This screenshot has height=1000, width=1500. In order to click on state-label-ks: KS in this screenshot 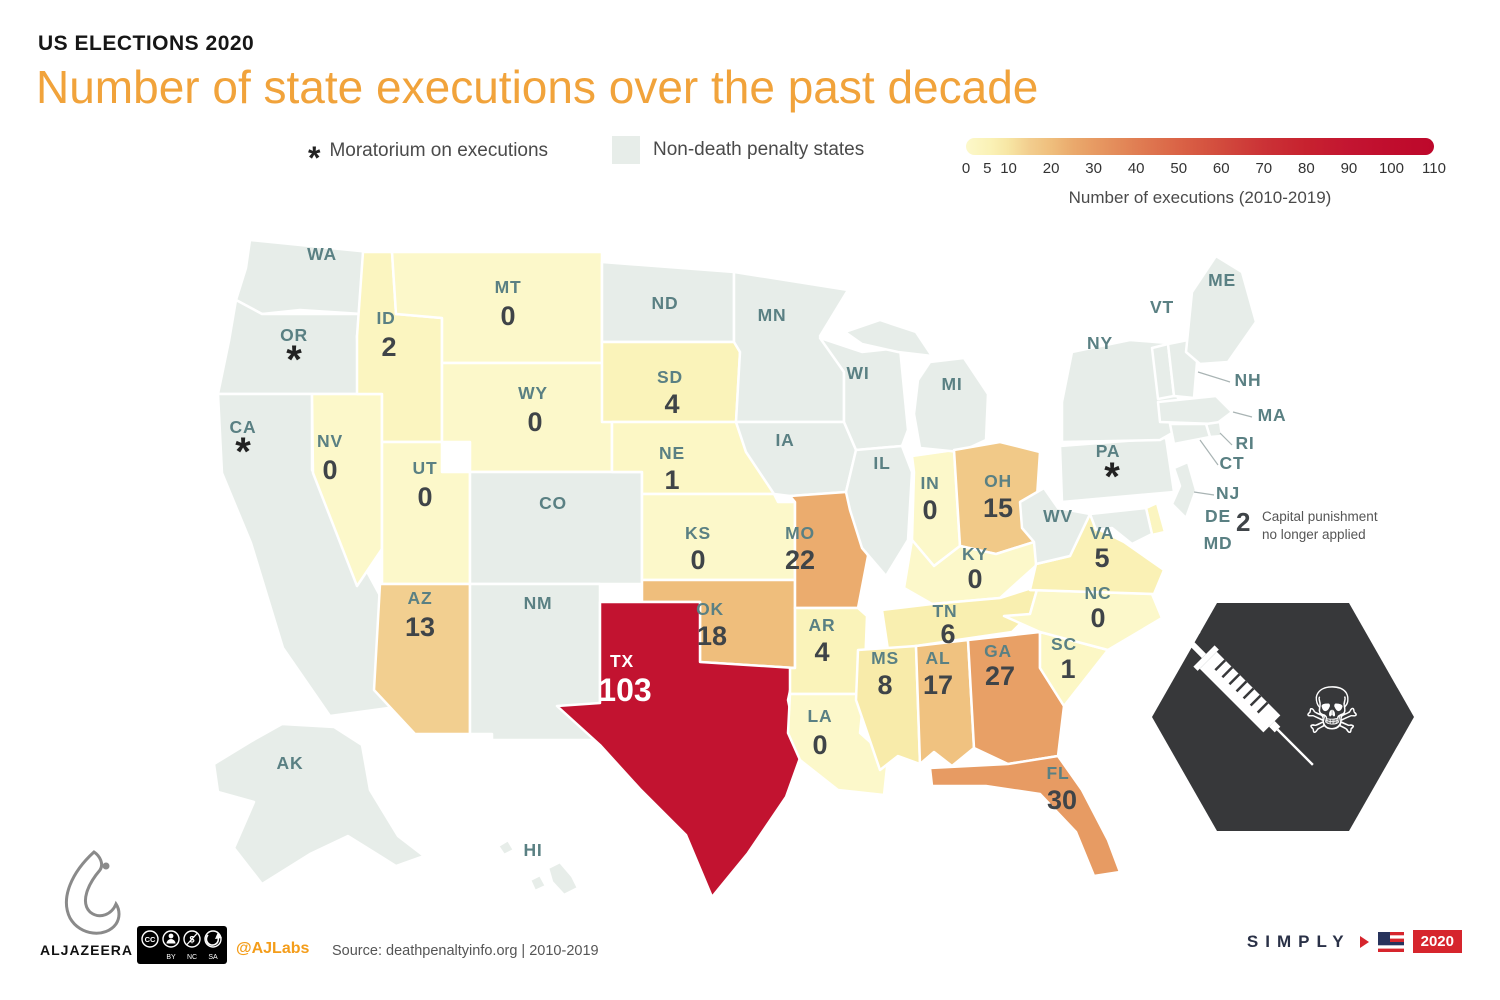, I will do `click(698, 533)`.